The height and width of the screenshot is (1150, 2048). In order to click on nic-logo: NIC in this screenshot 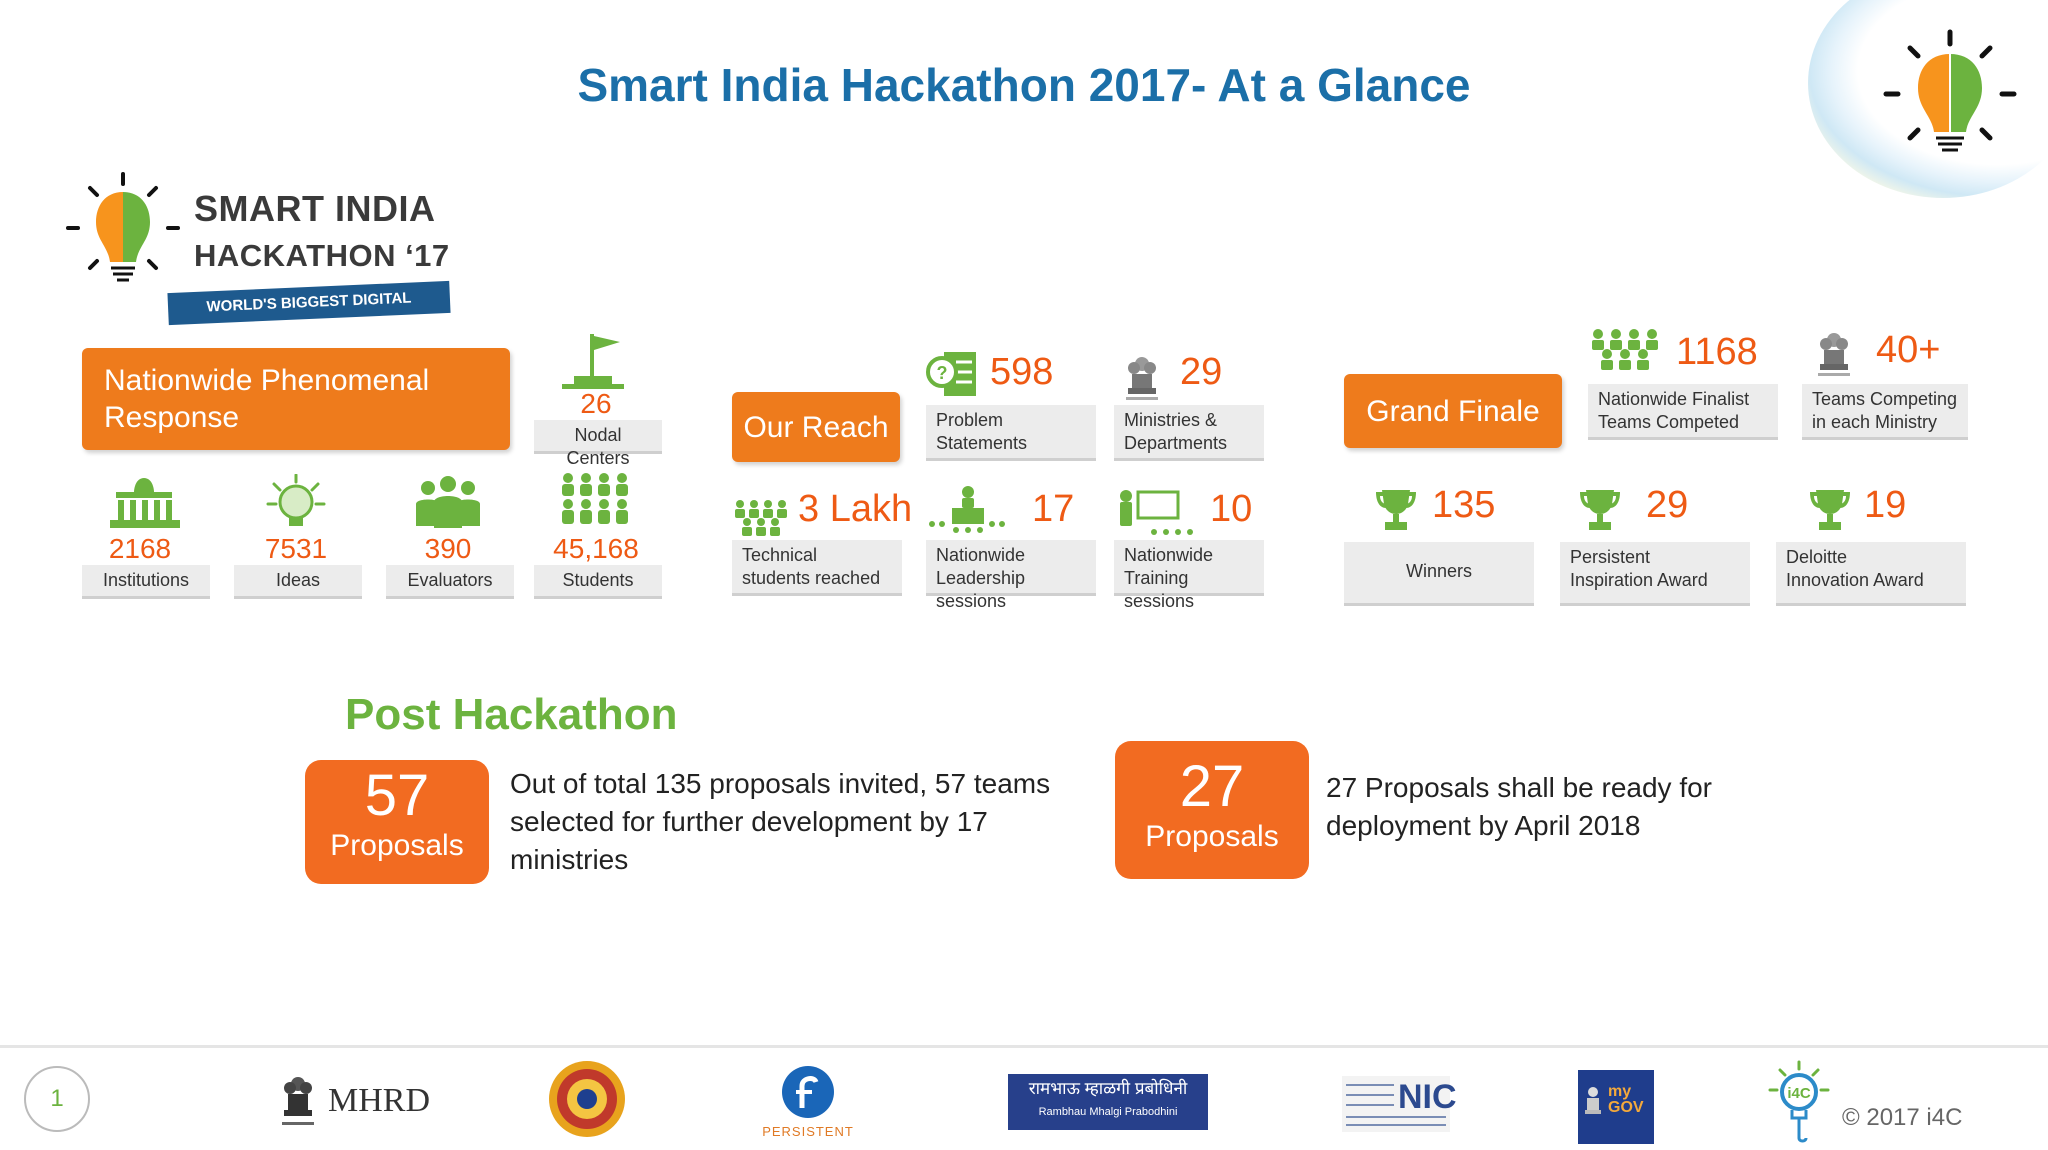, I will do `click(1399, 1104)`.